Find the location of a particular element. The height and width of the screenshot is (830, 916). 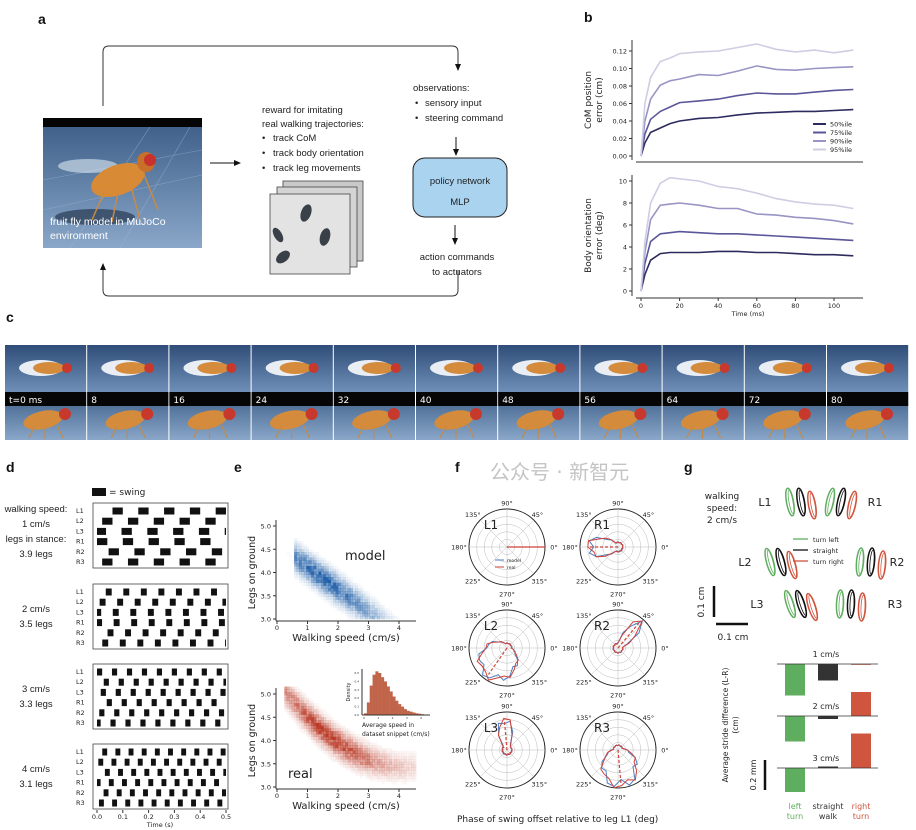

foot-trajectory is located at coordinates (852, 604).